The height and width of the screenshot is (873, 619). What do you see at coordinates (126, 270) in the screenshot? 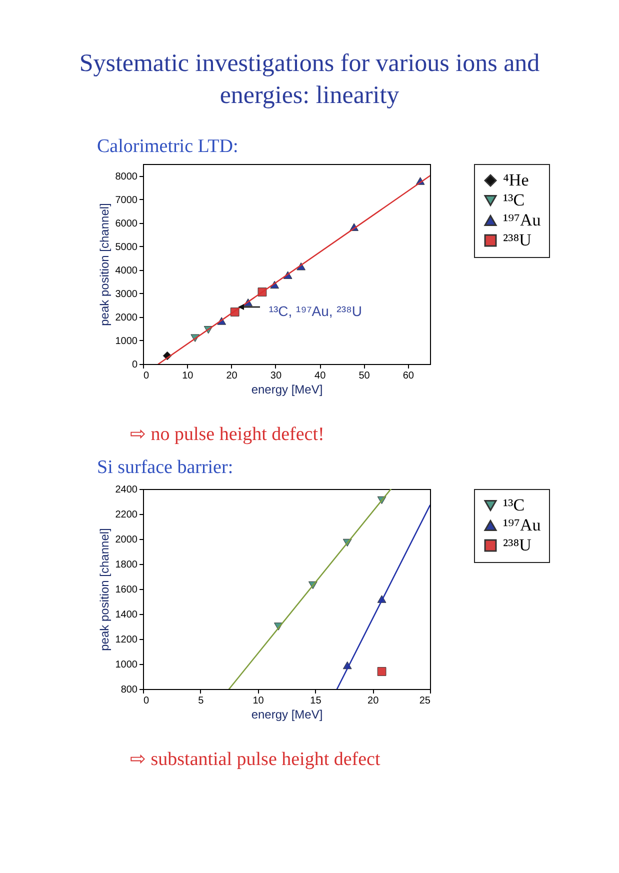
I see `y-tick-label: 4000` at bounding box center [126, 270].